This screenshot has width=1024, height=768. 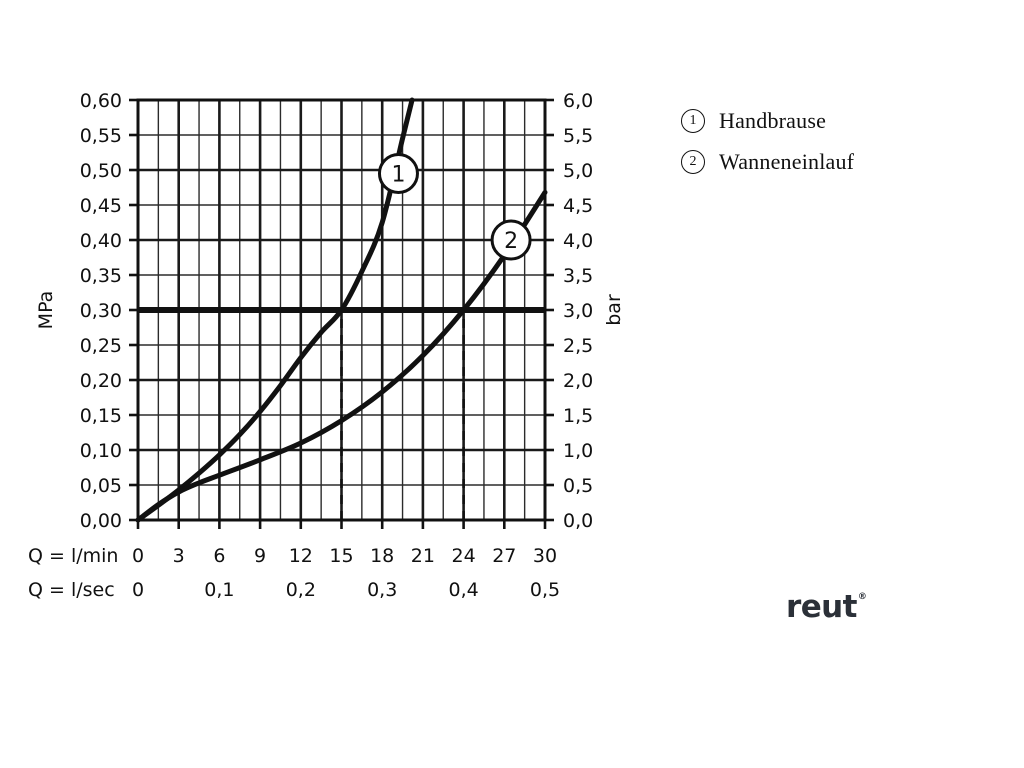 What do you see at coordinates (423, 556) in the screenshot?
I see `x-tick-lmin: 21` at bounding box center [423, 556].